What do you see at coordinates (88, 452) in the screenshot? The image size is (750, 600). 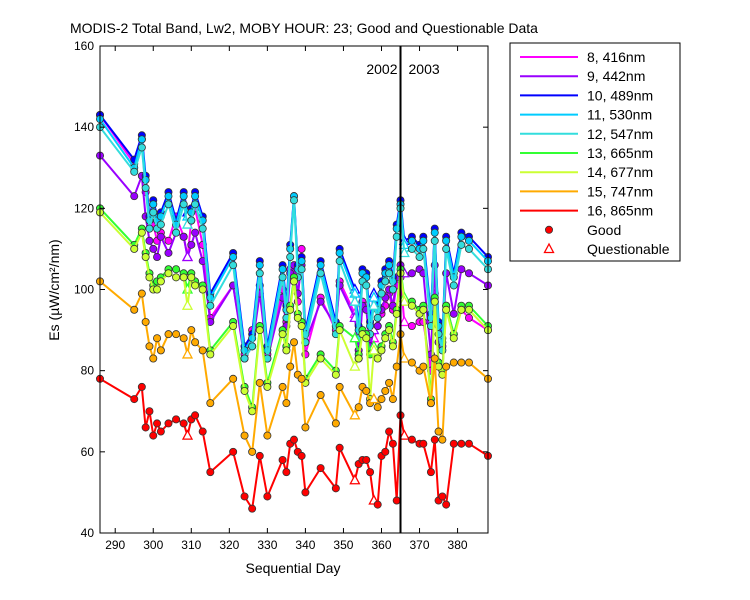 I see `y-tick-label: 60` at bounding box center [88, 452].